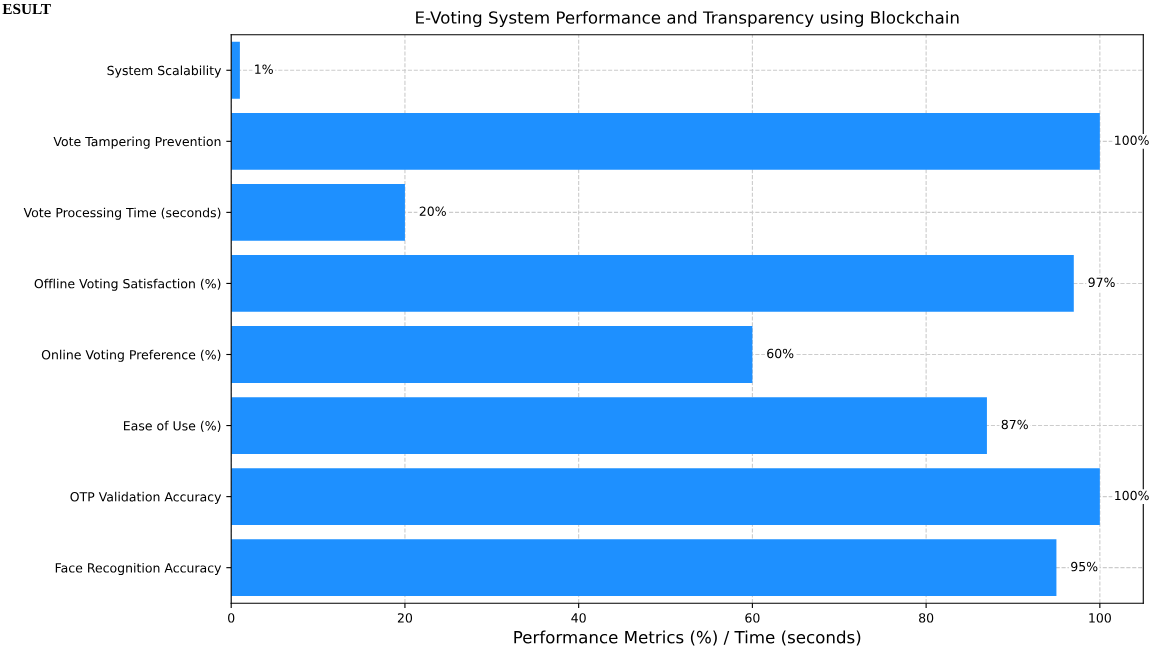 The image size is (1156, 668). What do you see at coordinates (432, 211) in the screenshot?
I see `data-label: 20%` at bounding box center [432, 211].